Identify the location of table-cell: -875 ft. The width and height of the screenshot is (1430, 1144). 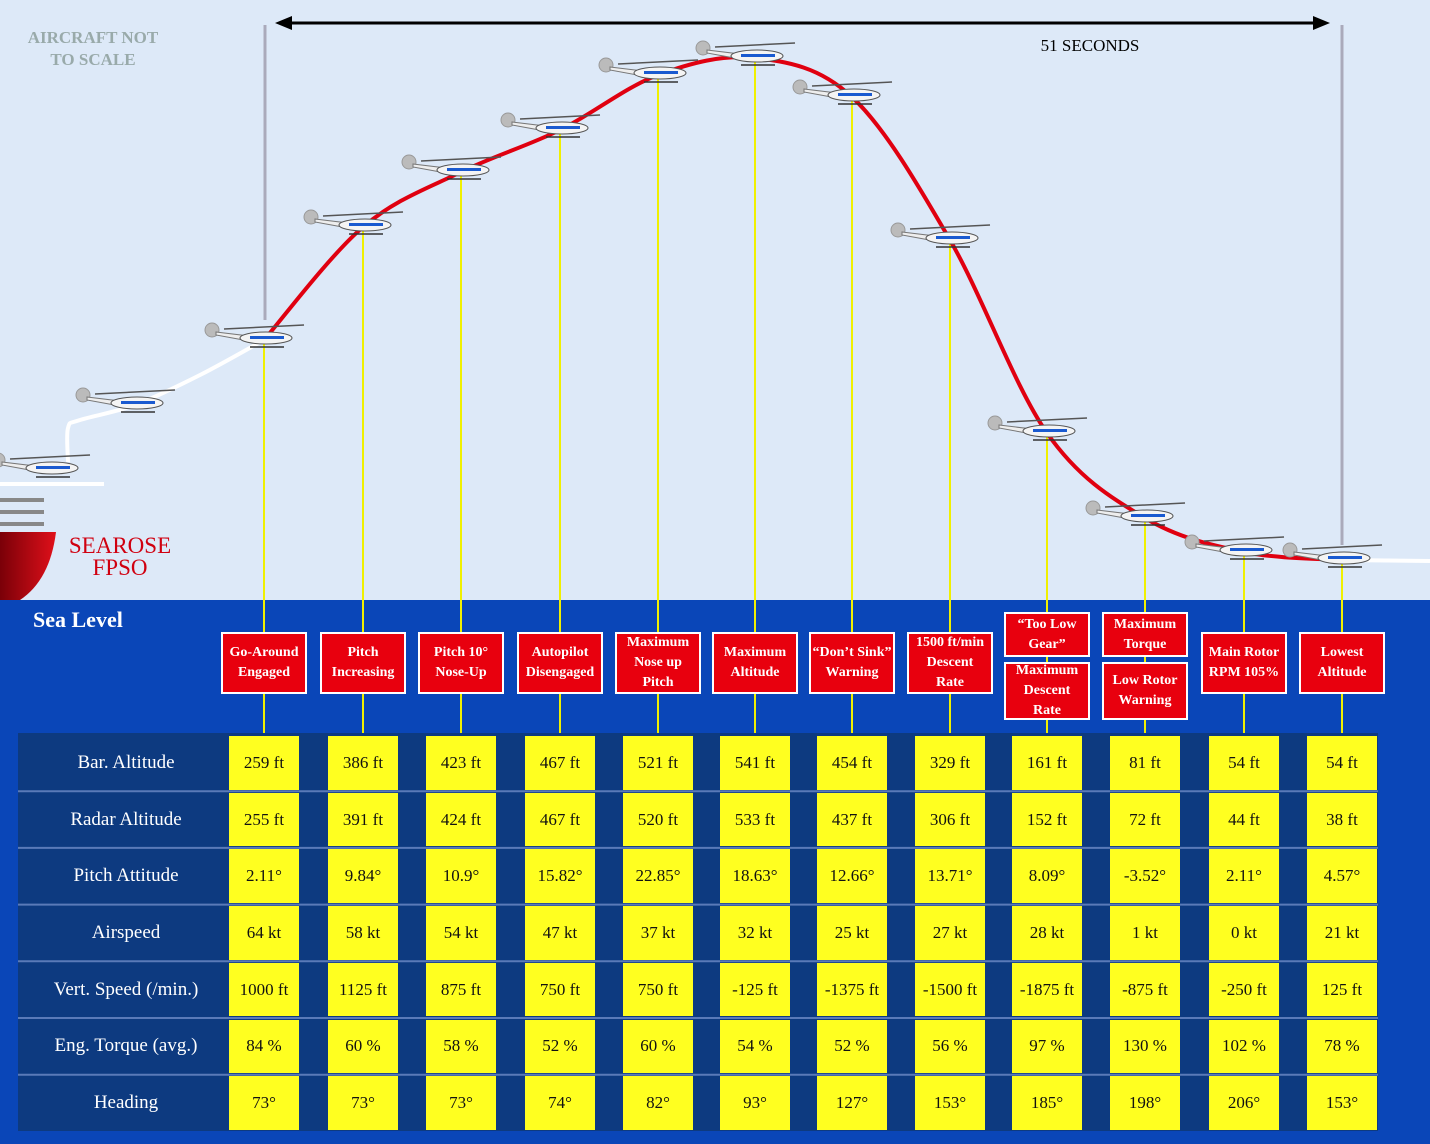
(1145, 989).